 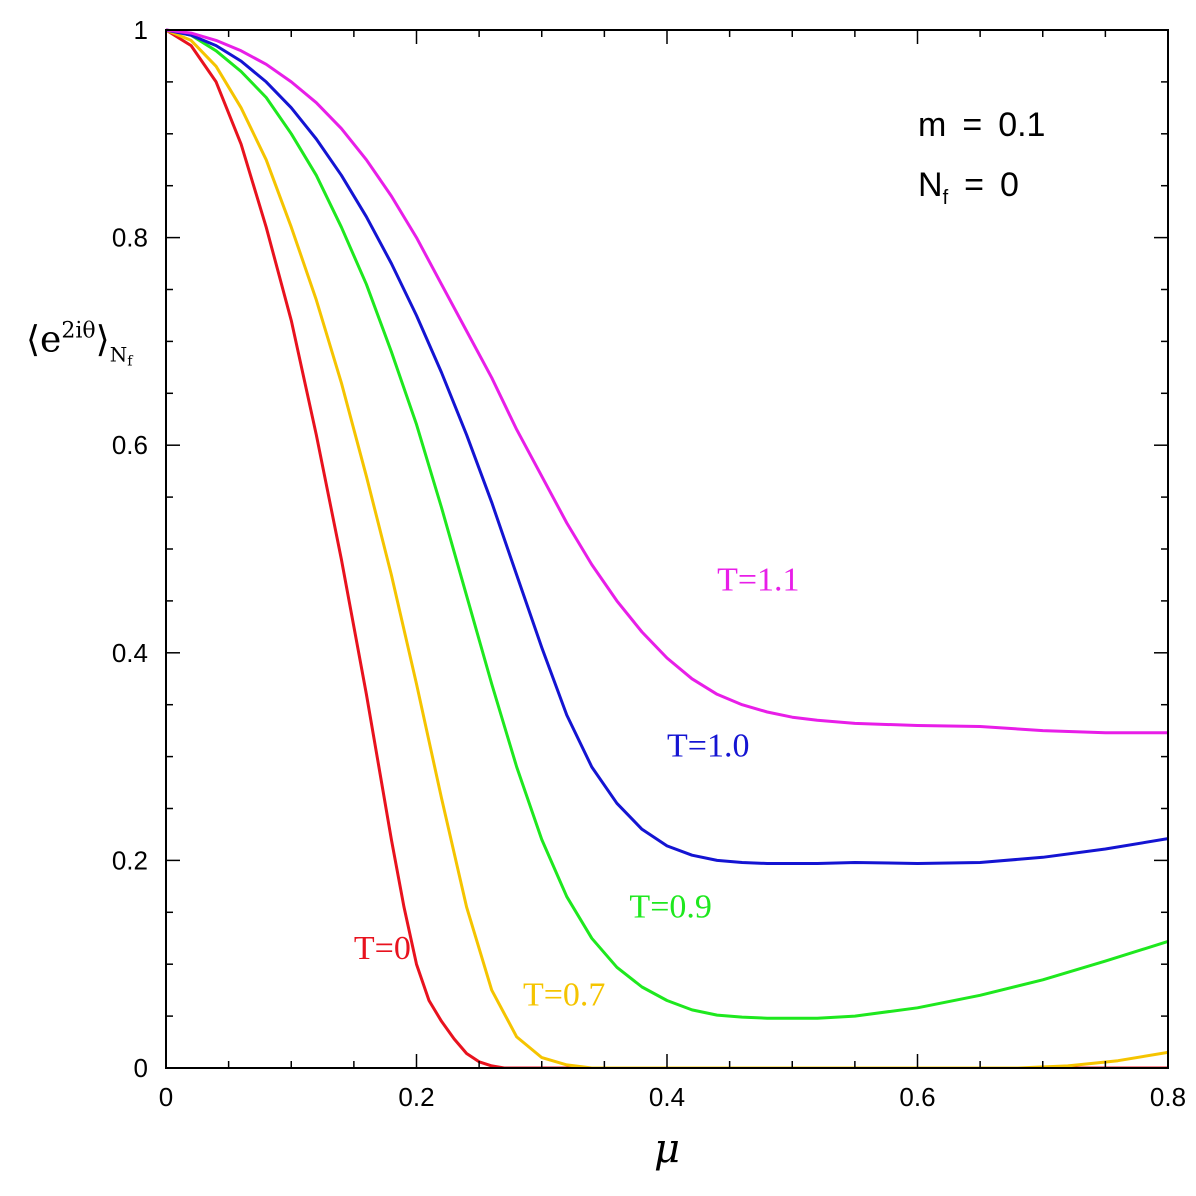 What do you see at coordinates (932, 125) in the screenshot?
I see `param-mass-lhs: m` at bounding box center [932, 125].